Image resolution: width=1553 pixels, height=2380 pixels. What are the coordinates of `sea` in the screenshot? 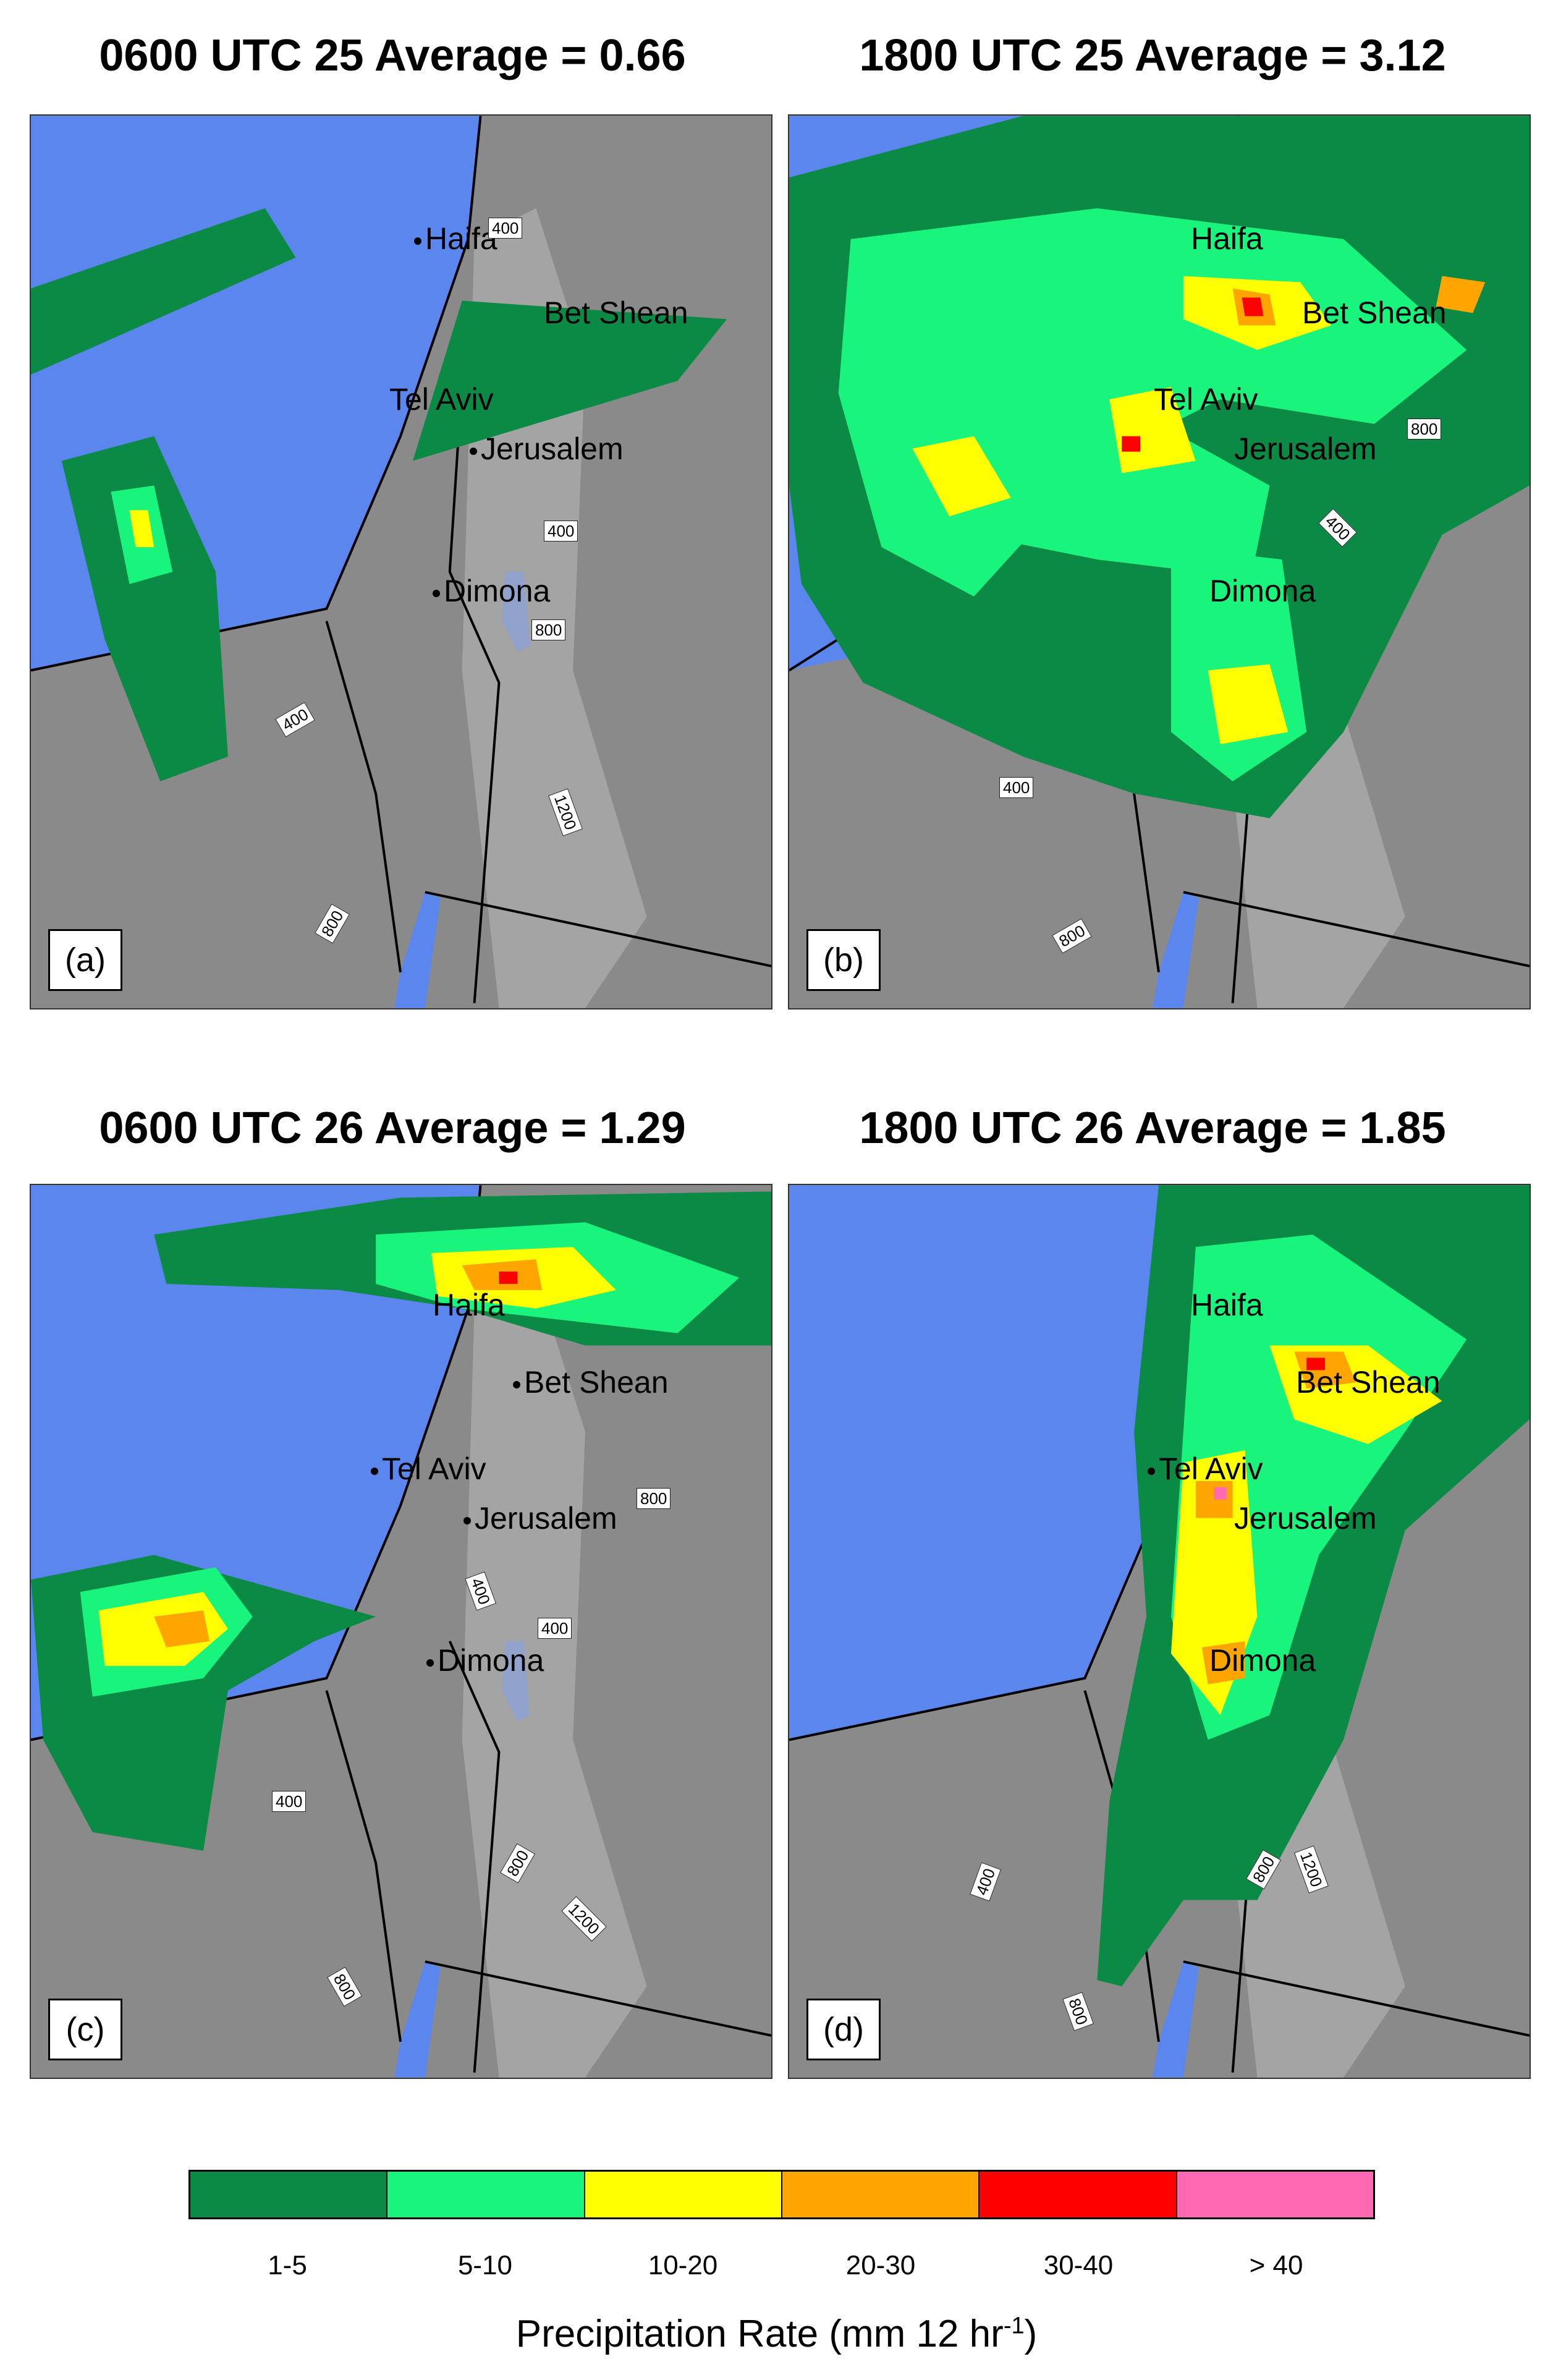 It's located at (1014, 1462).